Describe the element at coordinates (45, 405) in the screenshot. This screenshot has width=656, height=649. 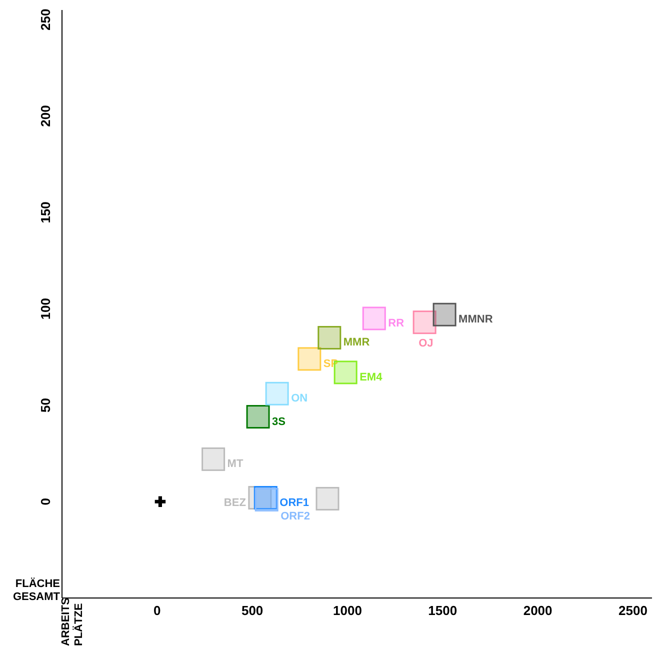
I see `y-tick-label: 50` at that location.